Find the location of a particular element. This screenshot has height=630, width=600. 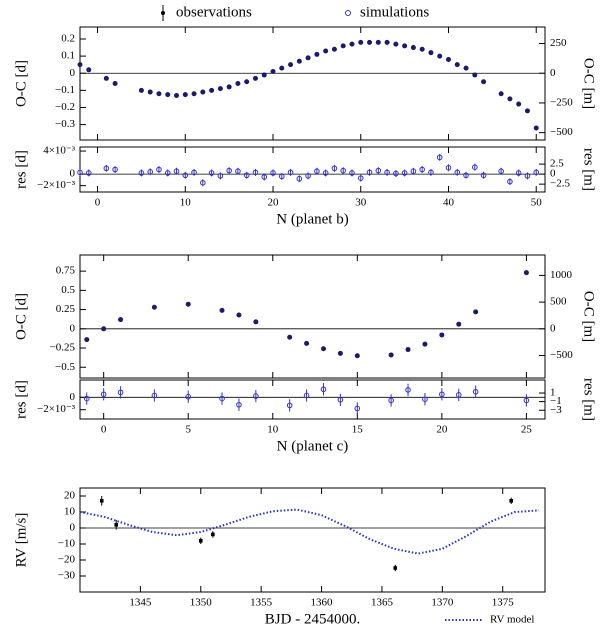

plot-frame is located at coordinates (312, 83).